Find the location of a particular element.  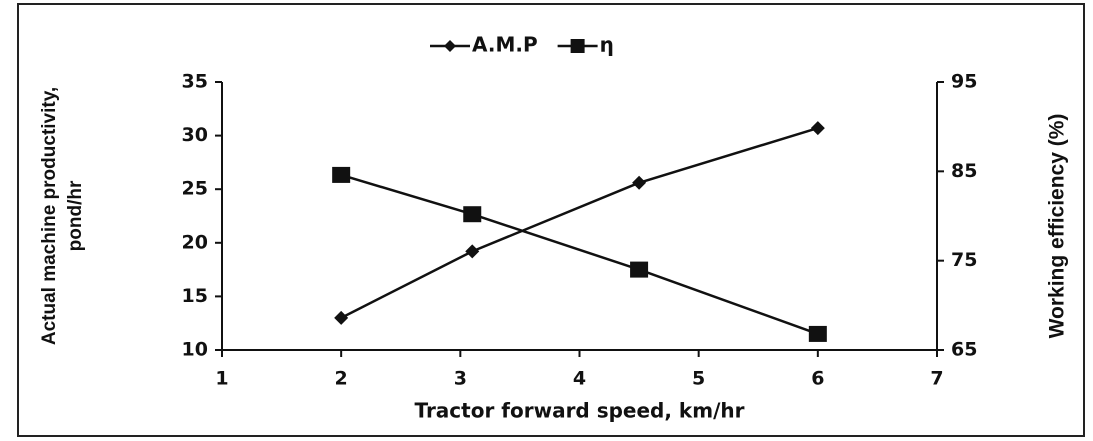

y2-tick-label: 65 is located at coordinates (964, 350).